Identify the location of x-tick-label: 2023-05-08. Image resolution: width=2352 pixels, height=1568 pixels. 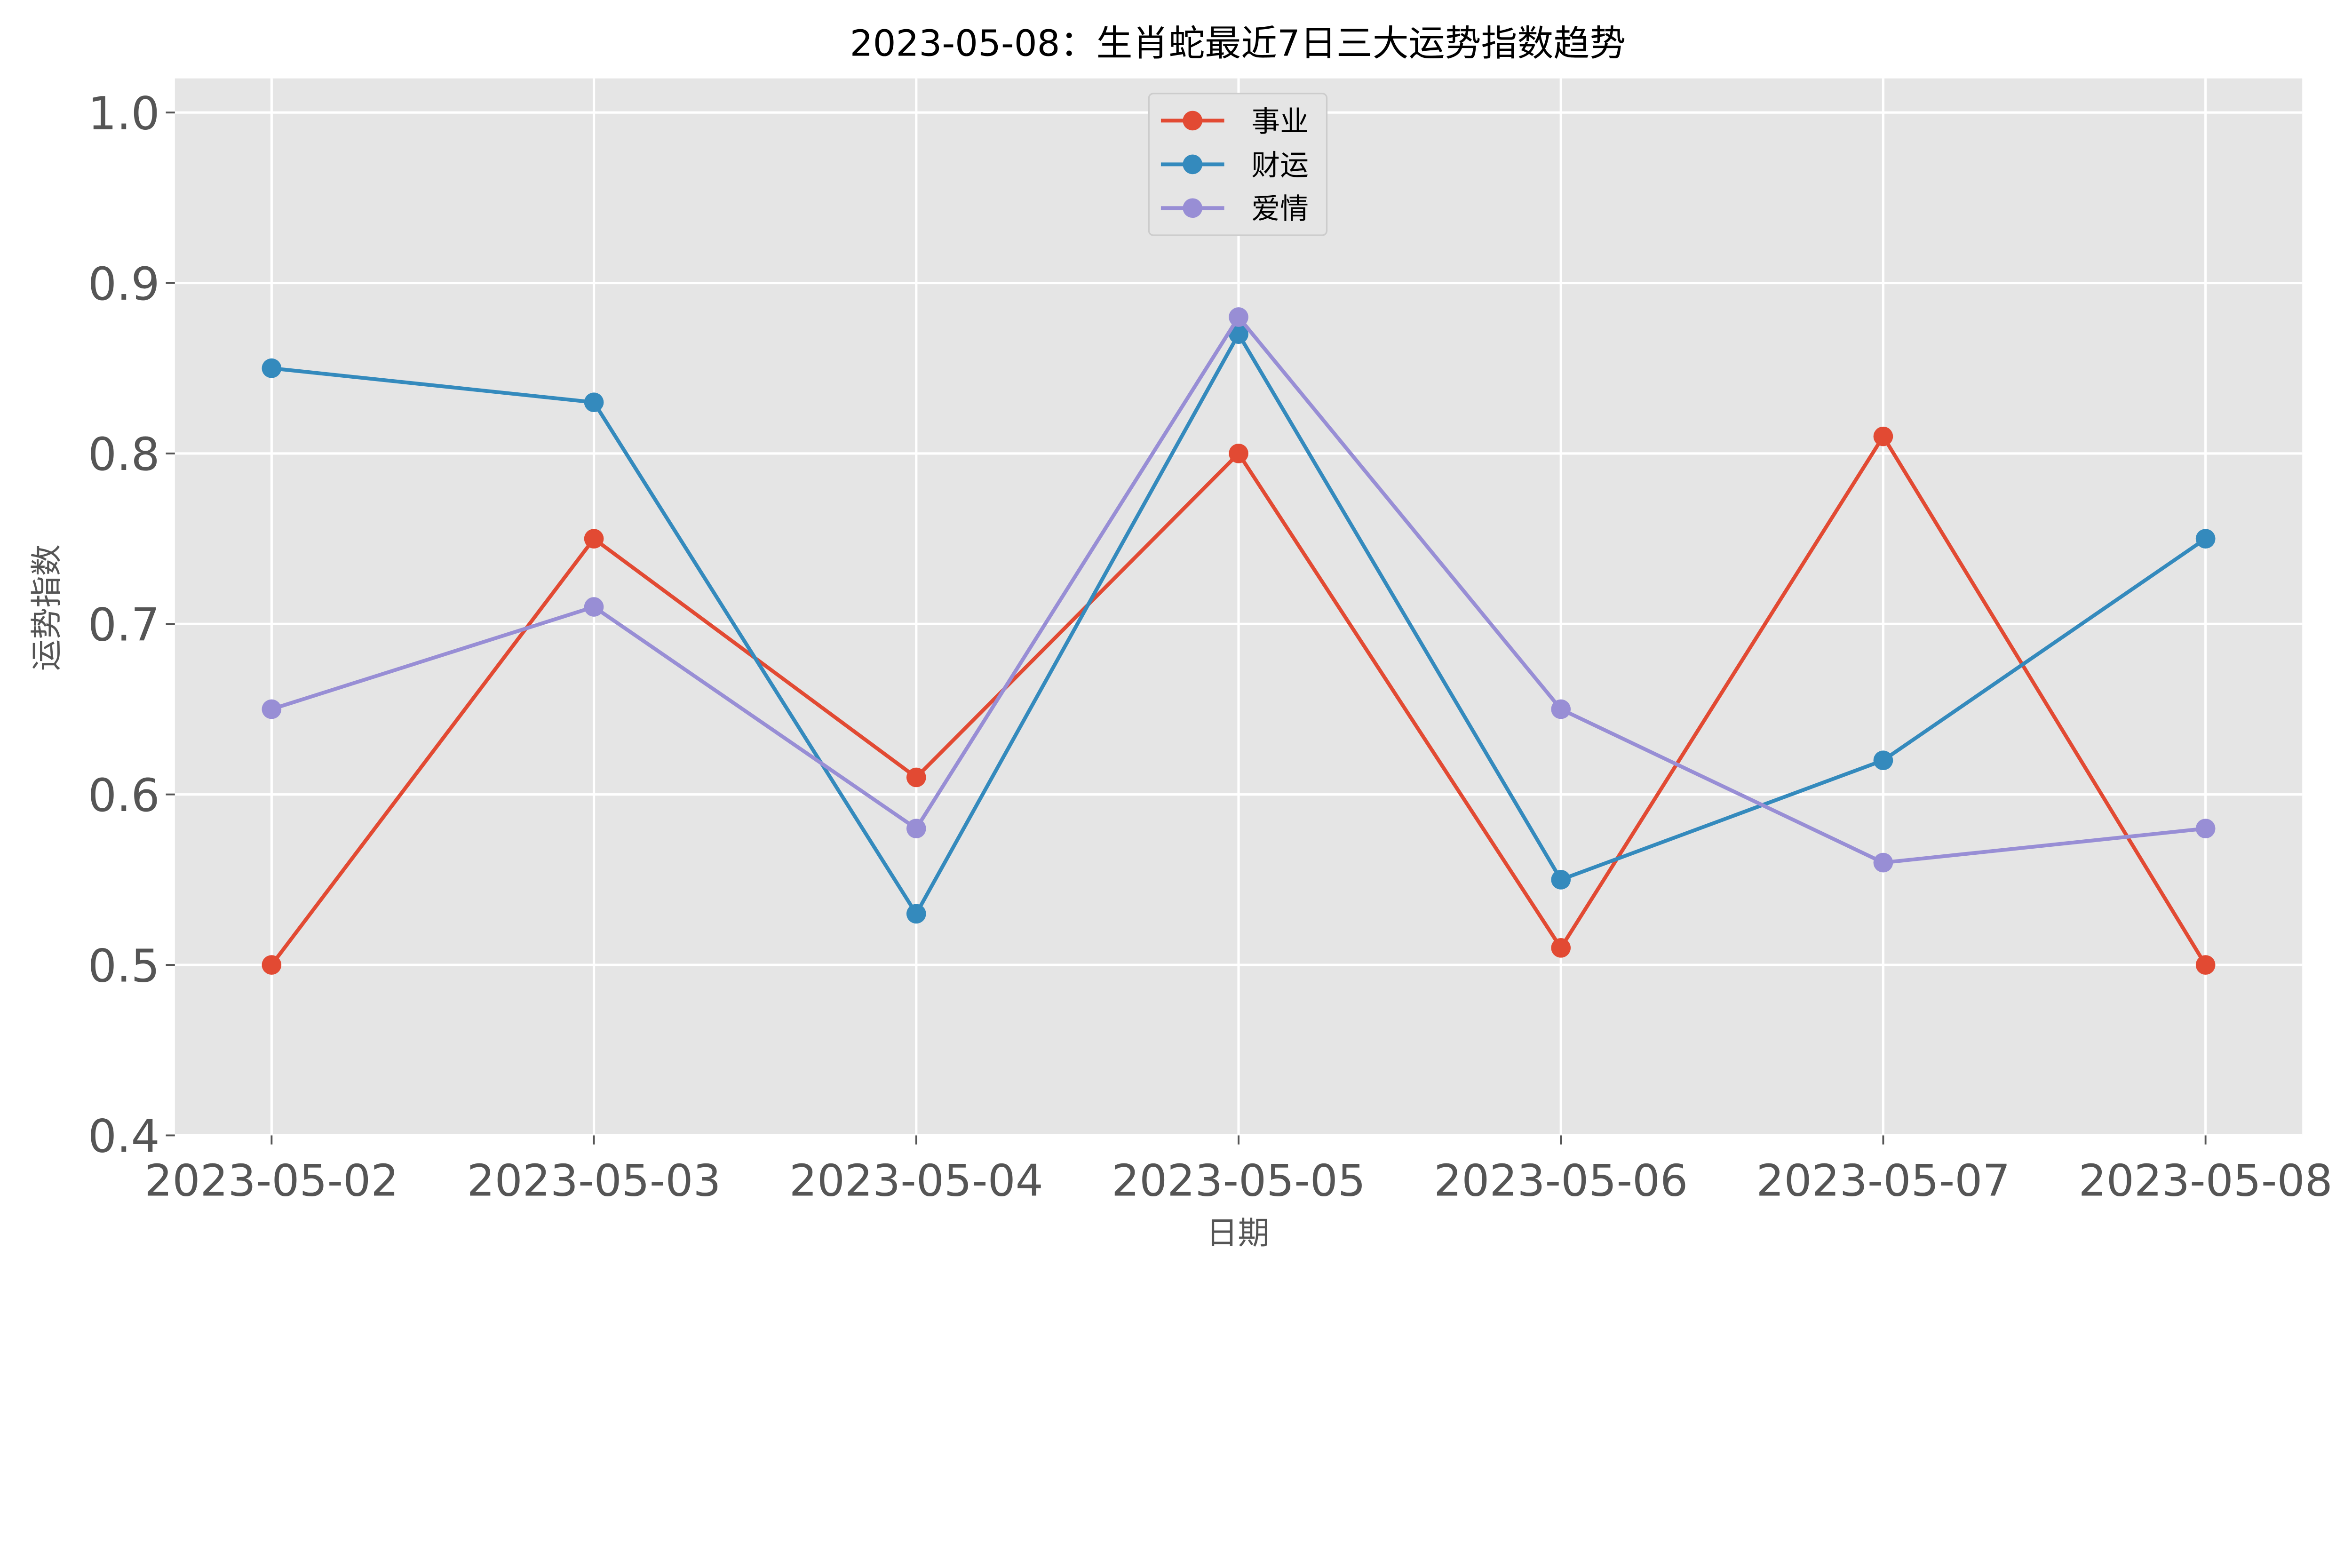
(2206, 1180).